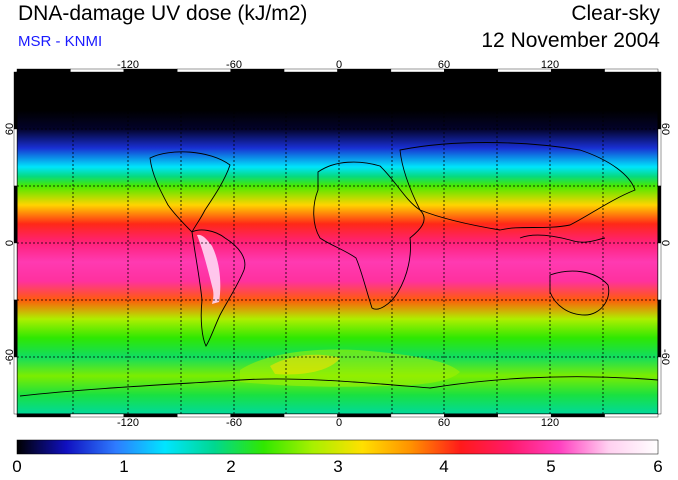 The width and height of the screenshot is (678, 480). I want to click on colorbar-tick-label: 3, so click(338, 466).